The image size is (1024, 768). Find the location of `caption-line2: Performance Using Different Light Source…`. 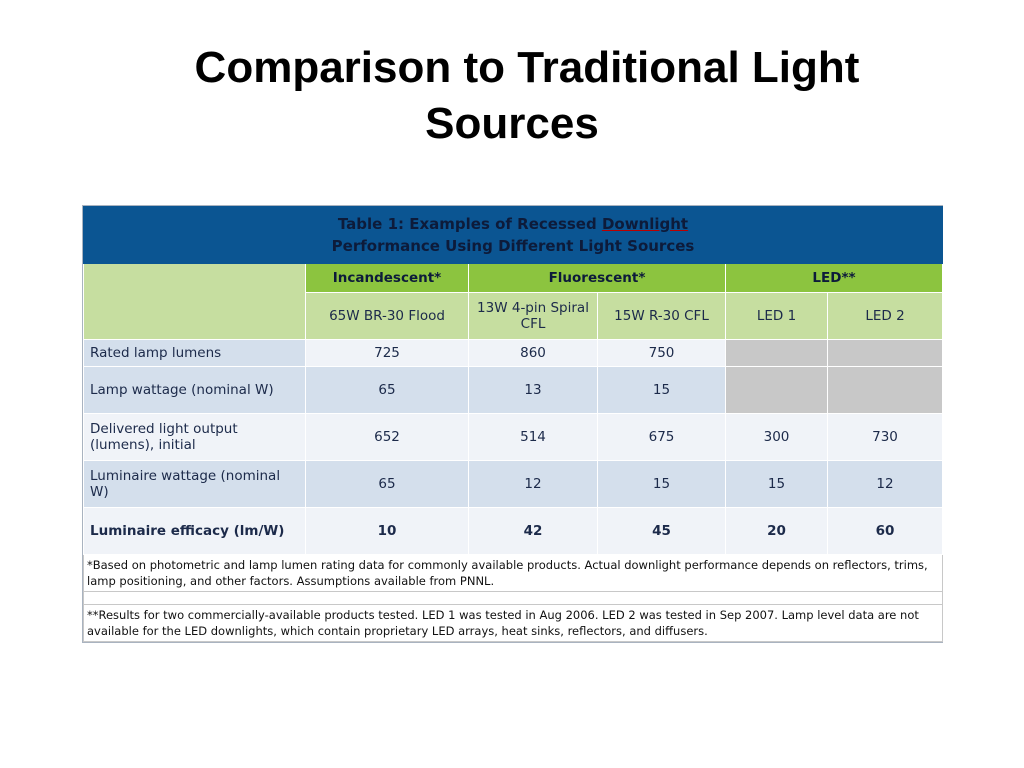

caption-line2: Performance Using Different Light Source… is located at coordinates (513, 246).